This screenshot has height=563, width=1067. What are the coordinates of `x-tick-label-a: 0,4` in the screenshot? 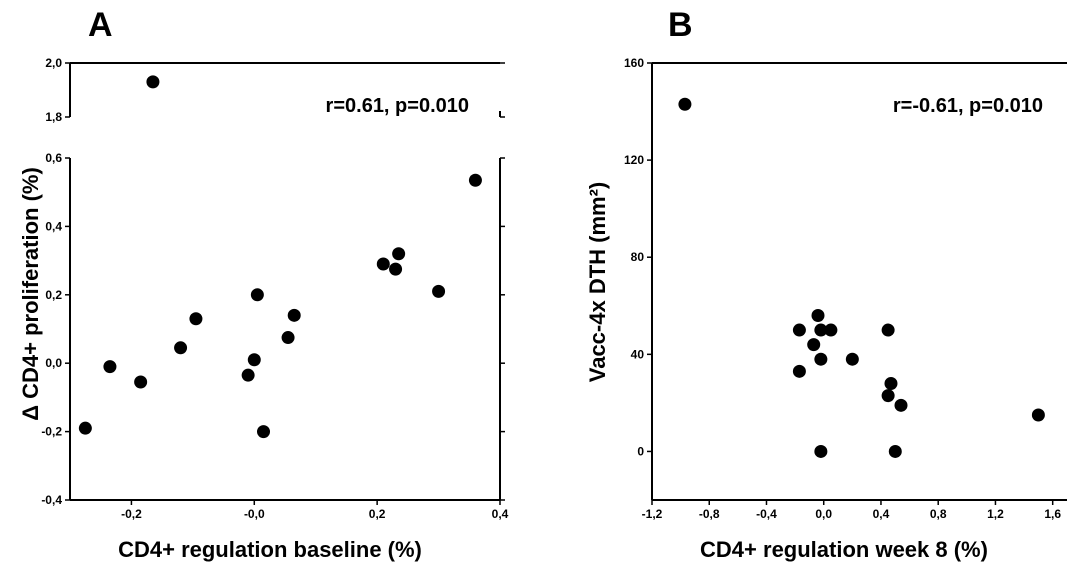 It's located at (500, 514).